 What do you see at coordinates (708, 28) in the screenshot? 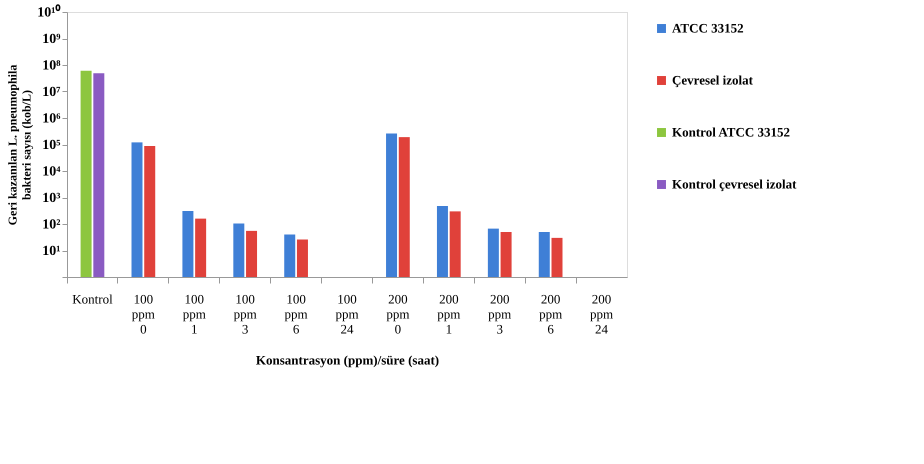
I see `legend-label: ATCC 33152` at bounding box center [708, 28].